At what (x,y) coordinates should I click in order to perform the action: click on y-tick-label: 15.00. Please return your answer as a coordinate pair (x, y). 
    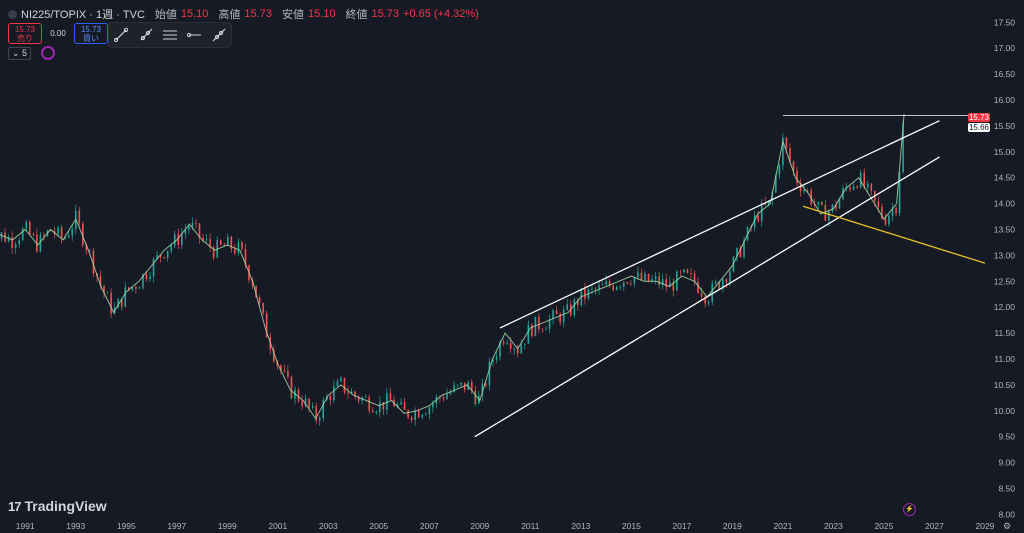
    Looking at the image, I should click on (1005, 152).